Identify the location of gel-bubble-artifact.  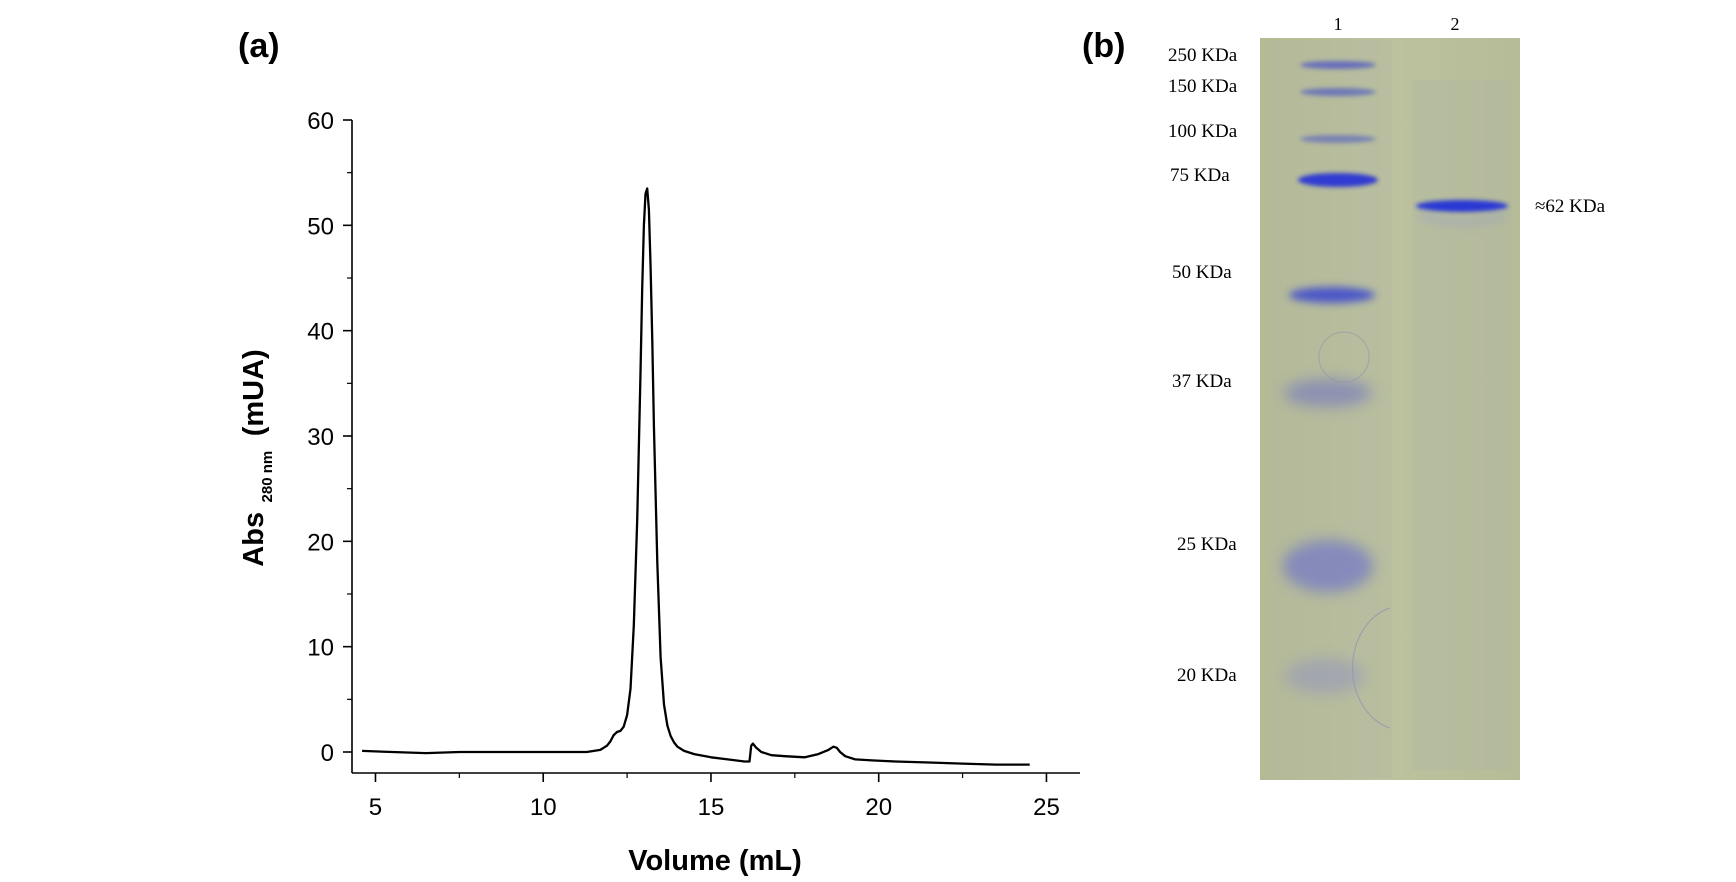
(1344, 357).